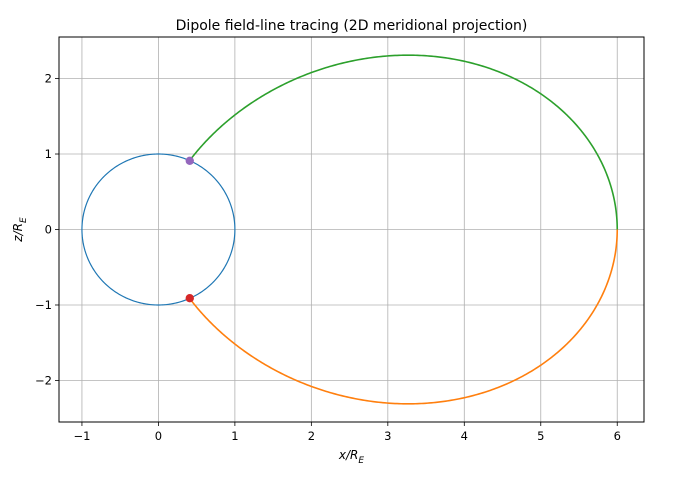 The height and width of the screenshot is (478, 698). Describe the element at coordinates (48, 79) in the screenshot. I see `y-tick-label: 2` at that location.